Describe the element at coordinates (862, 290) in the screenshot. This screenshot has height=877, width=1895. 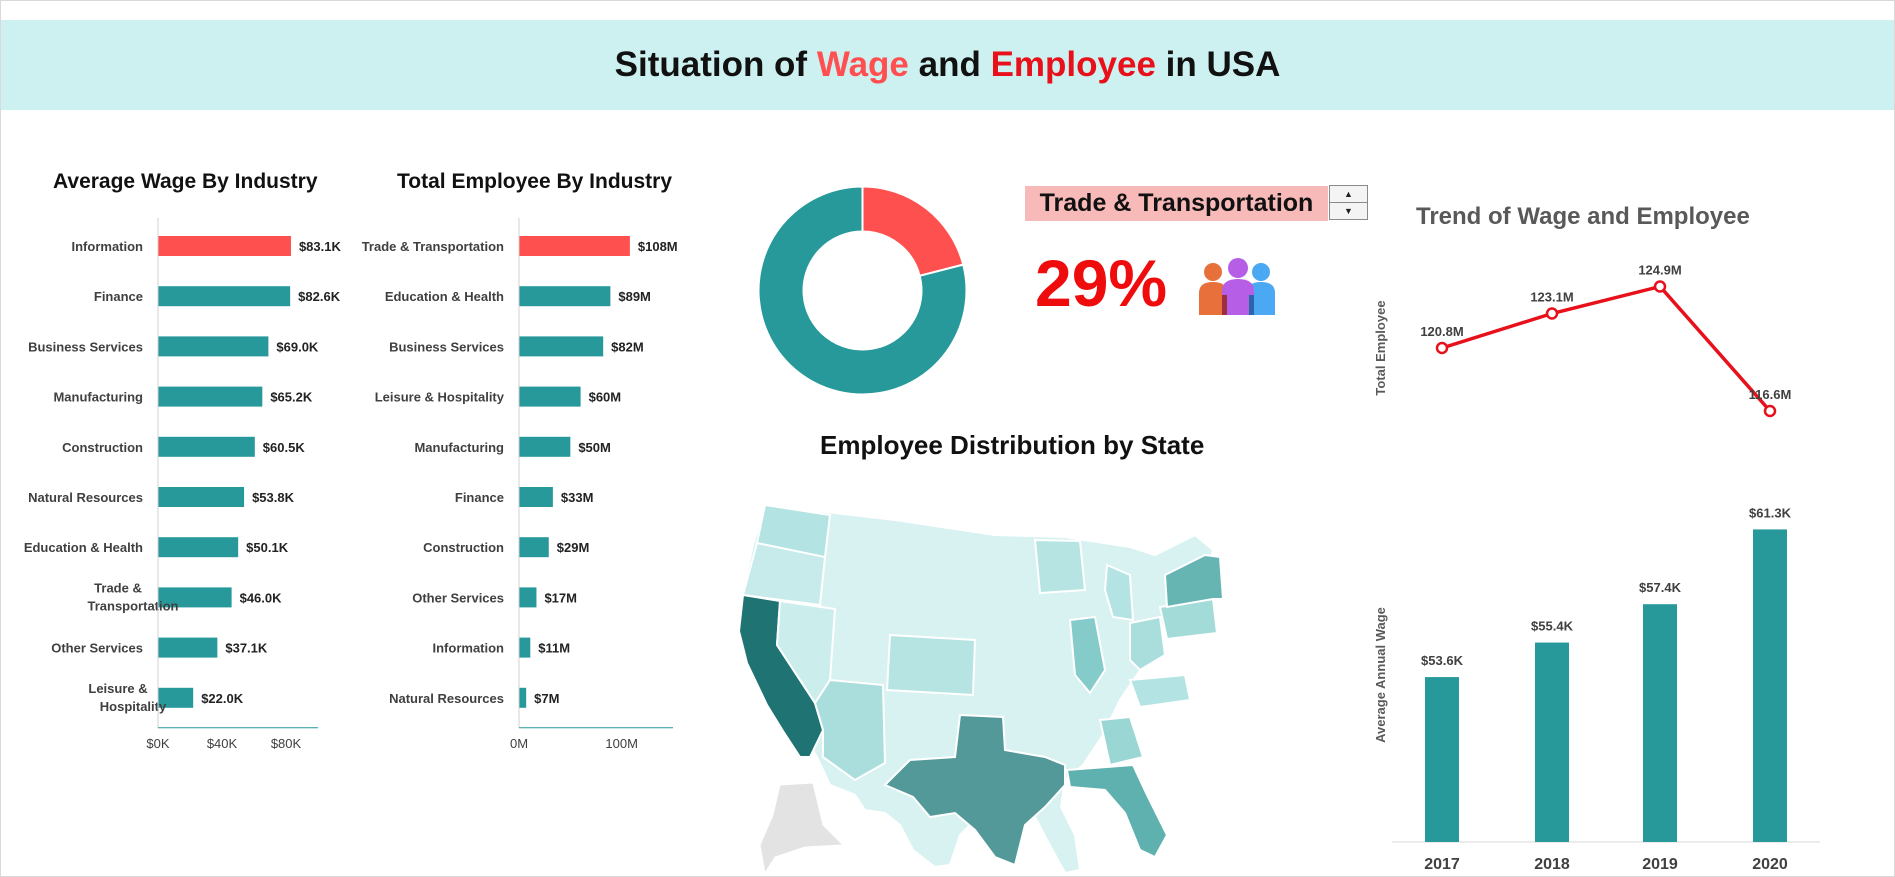
I see `donut-slice` at that location.